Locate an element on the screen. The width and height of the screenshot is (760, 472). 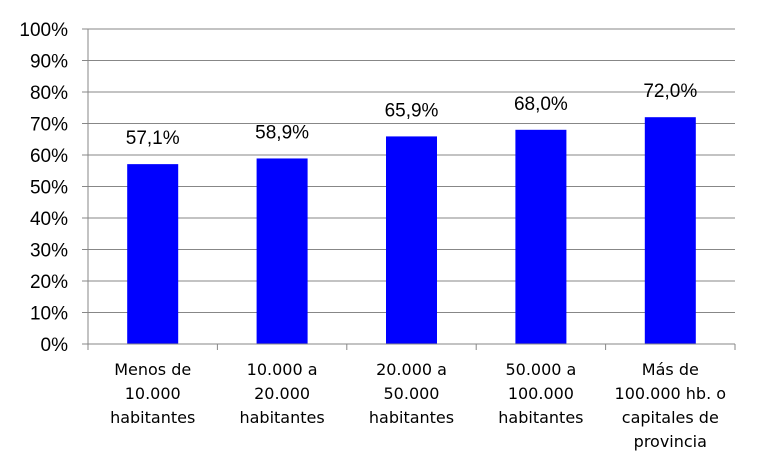
y-tick-label: 40% is located at coordinates (49, 219).